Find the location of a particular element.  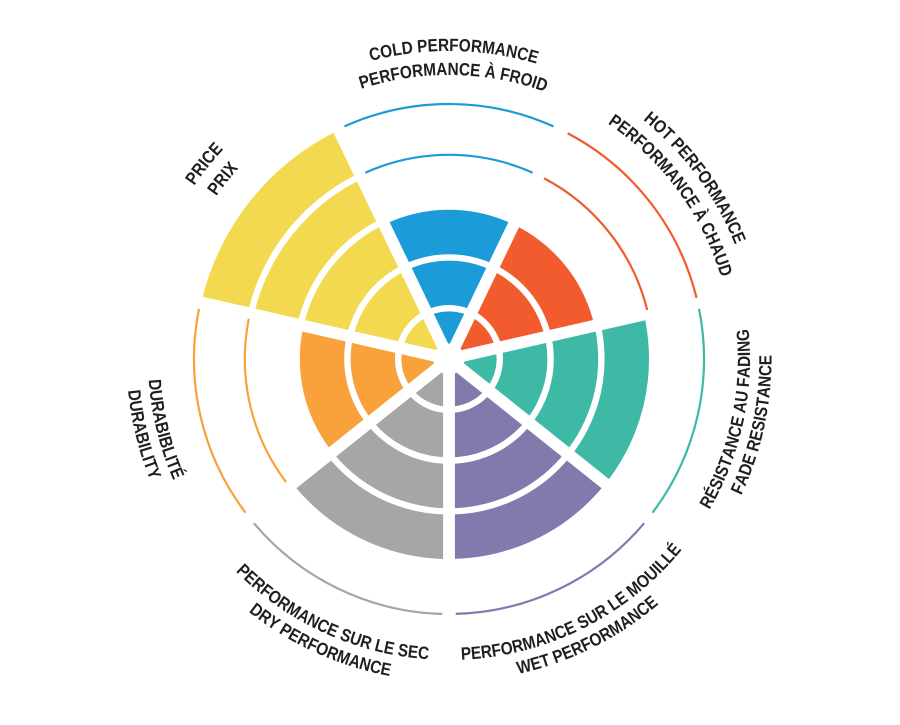

svg-text: G is located at coordinates (743, 335).